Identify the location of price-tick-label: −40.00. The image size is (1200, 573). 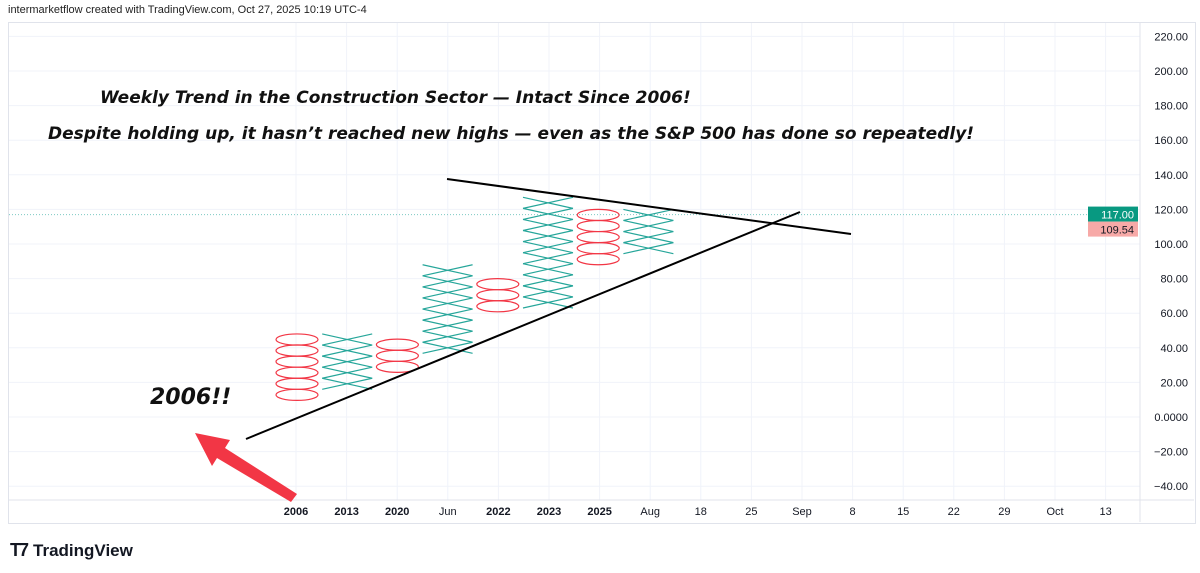
(1171, 487).